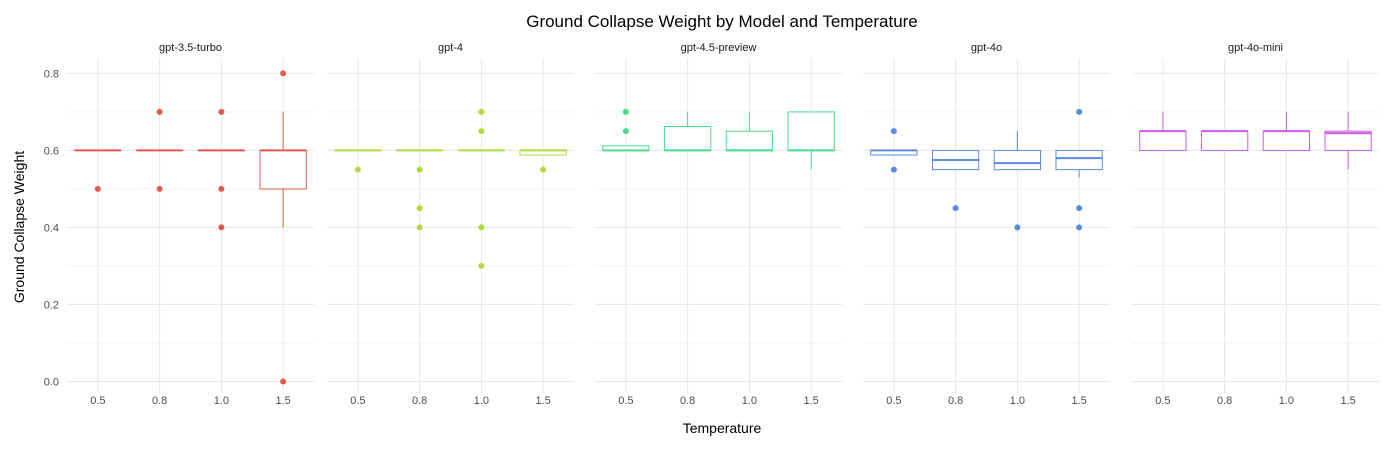 The width and height of the screenshot is (1400, 450). Describe the element at coordinates (190, 48) in the screenshot. I see `facet-label: gpt-3.5-turbo` at that location.